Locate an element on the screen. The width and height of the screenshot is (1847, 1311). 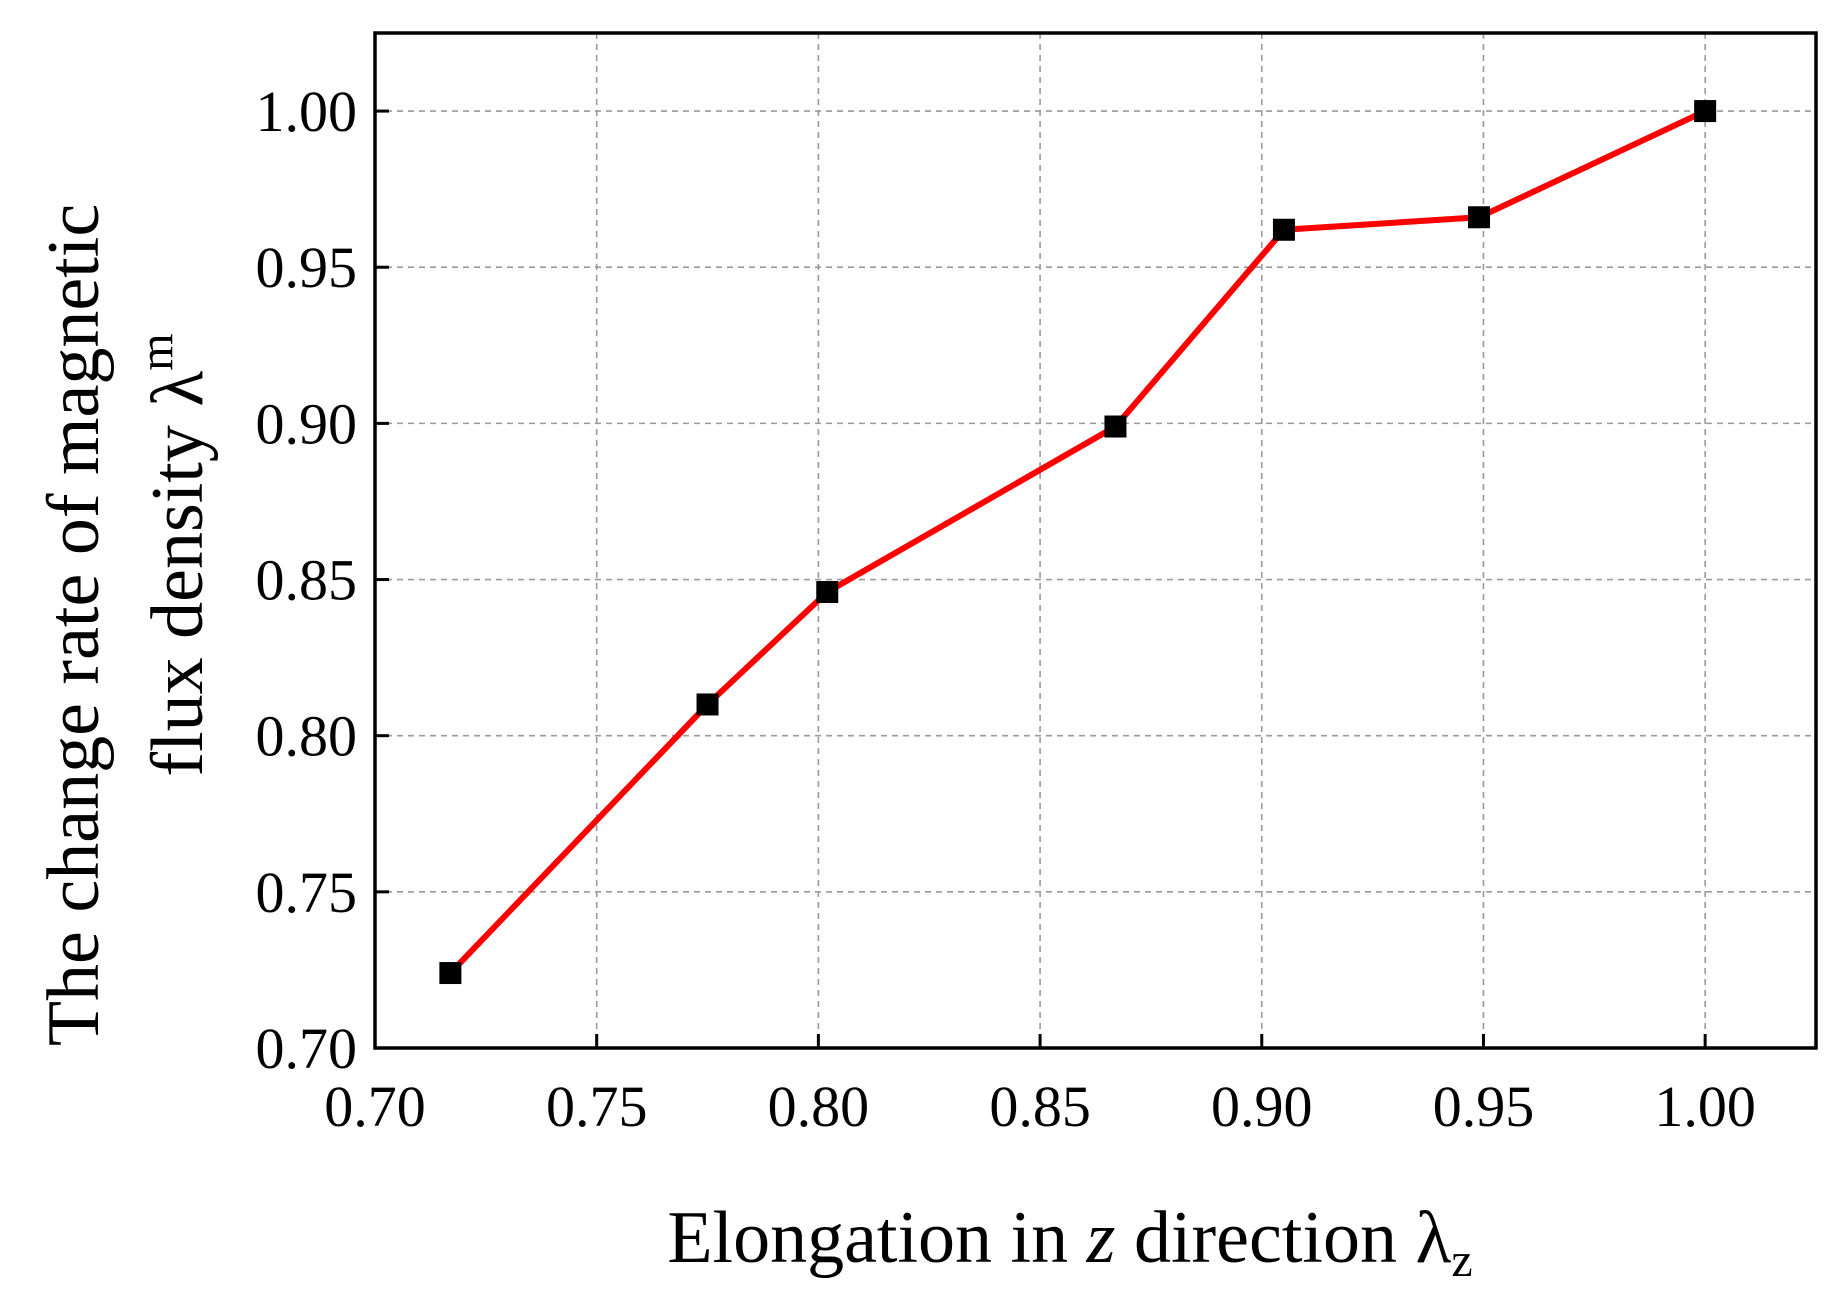
y-axis-title-line1: The change rate of magnetic is located at coordinates (74, 625).